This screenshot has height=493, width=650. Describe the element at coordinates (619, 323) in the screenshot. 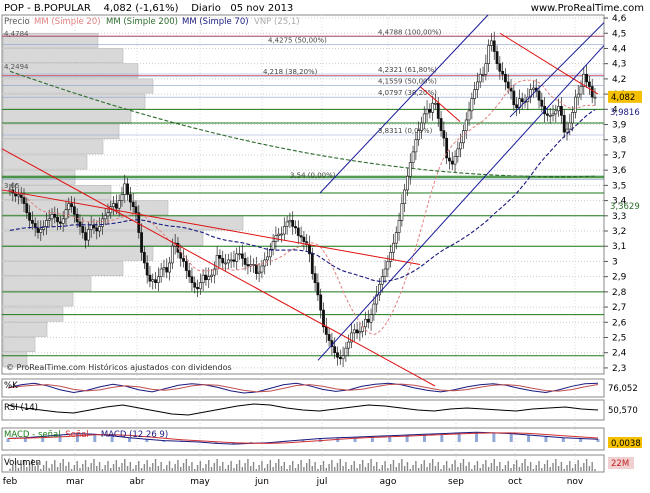

I see `y-tick-label: 2,6` at that location.